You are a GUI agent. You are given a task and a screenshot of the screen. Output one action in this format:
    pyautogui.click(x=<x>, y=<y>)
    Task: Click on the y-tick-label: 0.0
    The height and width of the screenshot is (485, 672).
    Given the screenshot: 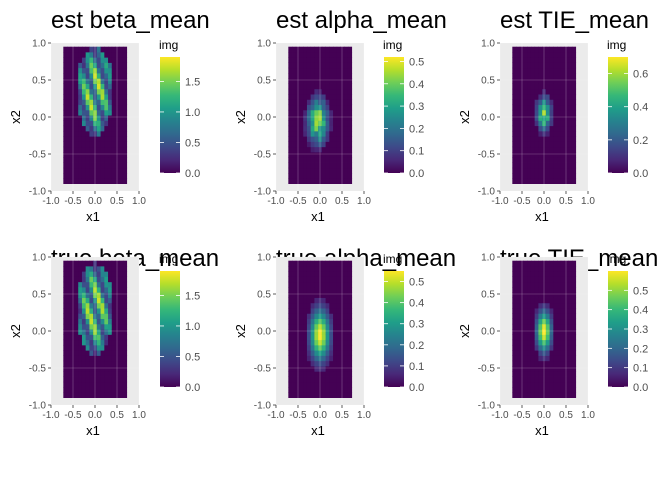 What is the action you would take?
    pyautogui.click(x=39, y=118)
    